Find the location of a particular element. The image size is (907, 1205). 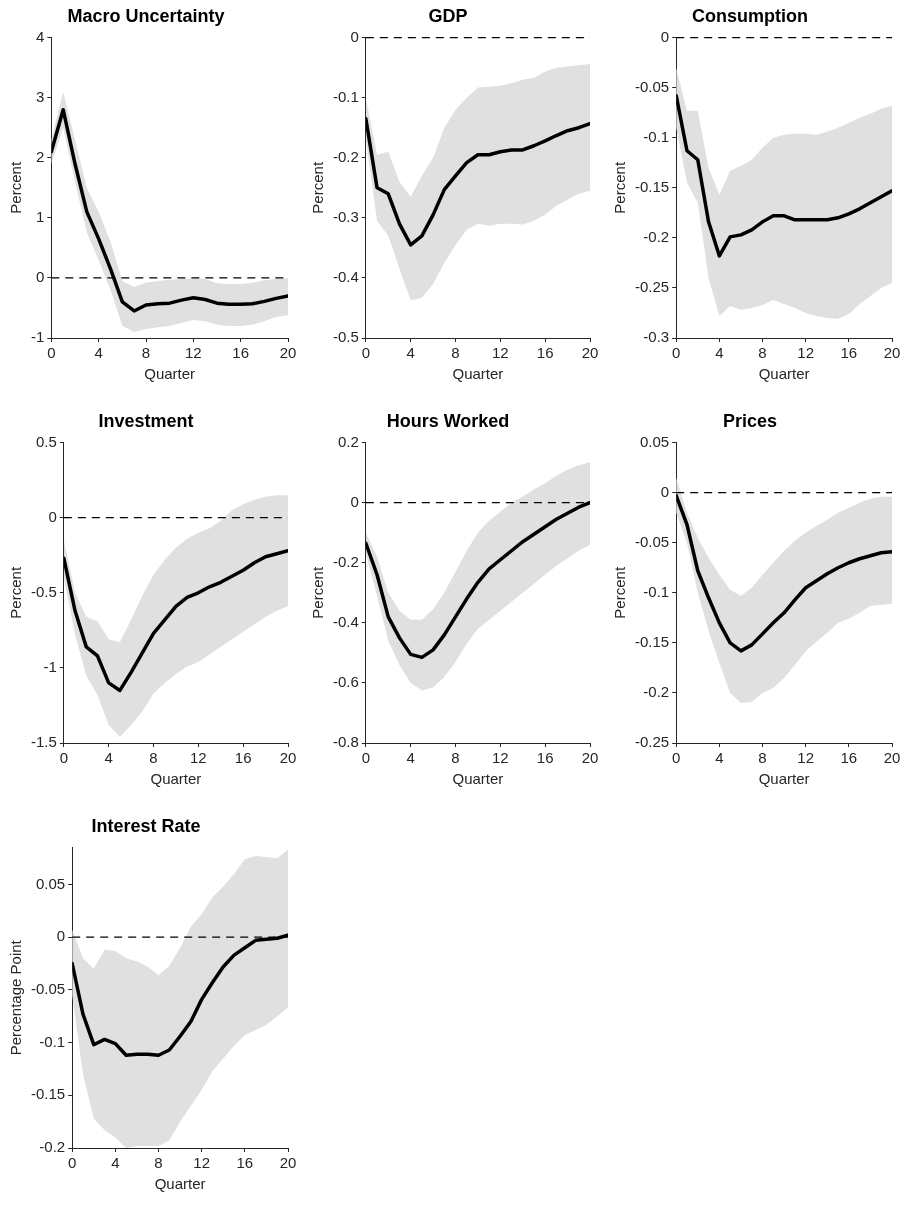

y-tick-label: 4 is located at coordinates (40, 36).